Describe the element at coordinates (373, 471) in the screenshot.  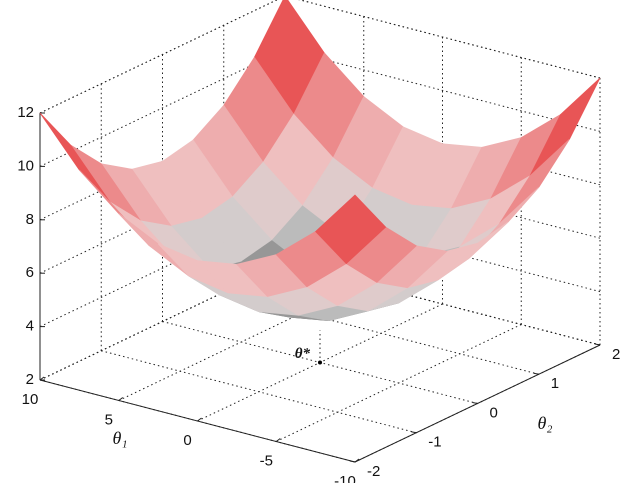
I see `y-tick-label: -2` at that location.